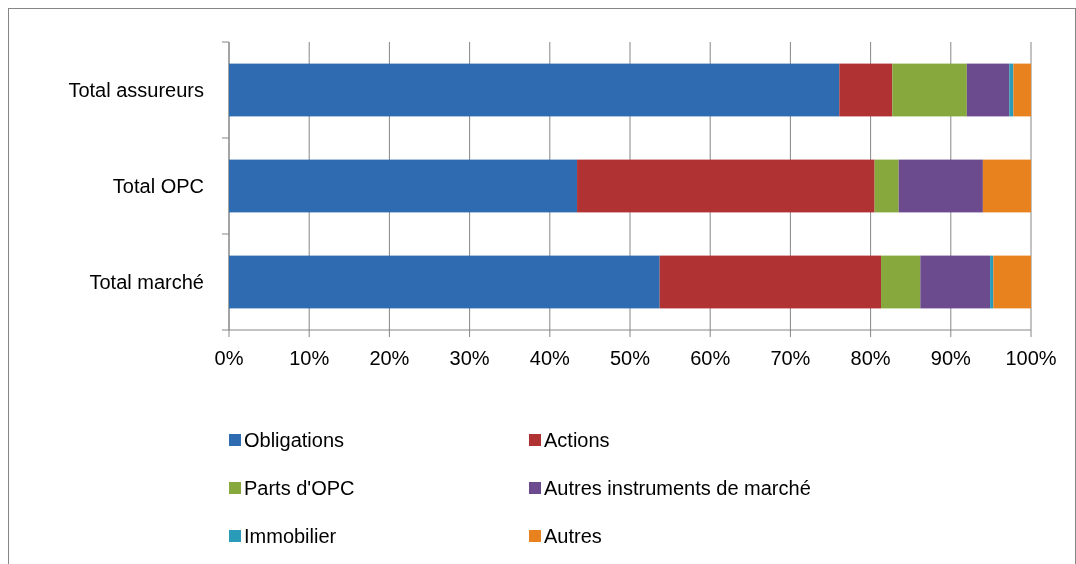 The width and height of the screenshot is (1076, 564). Describe the element at coordinates (294, 440) in the screenshot. I see `legend-label: Obligations` at that location.